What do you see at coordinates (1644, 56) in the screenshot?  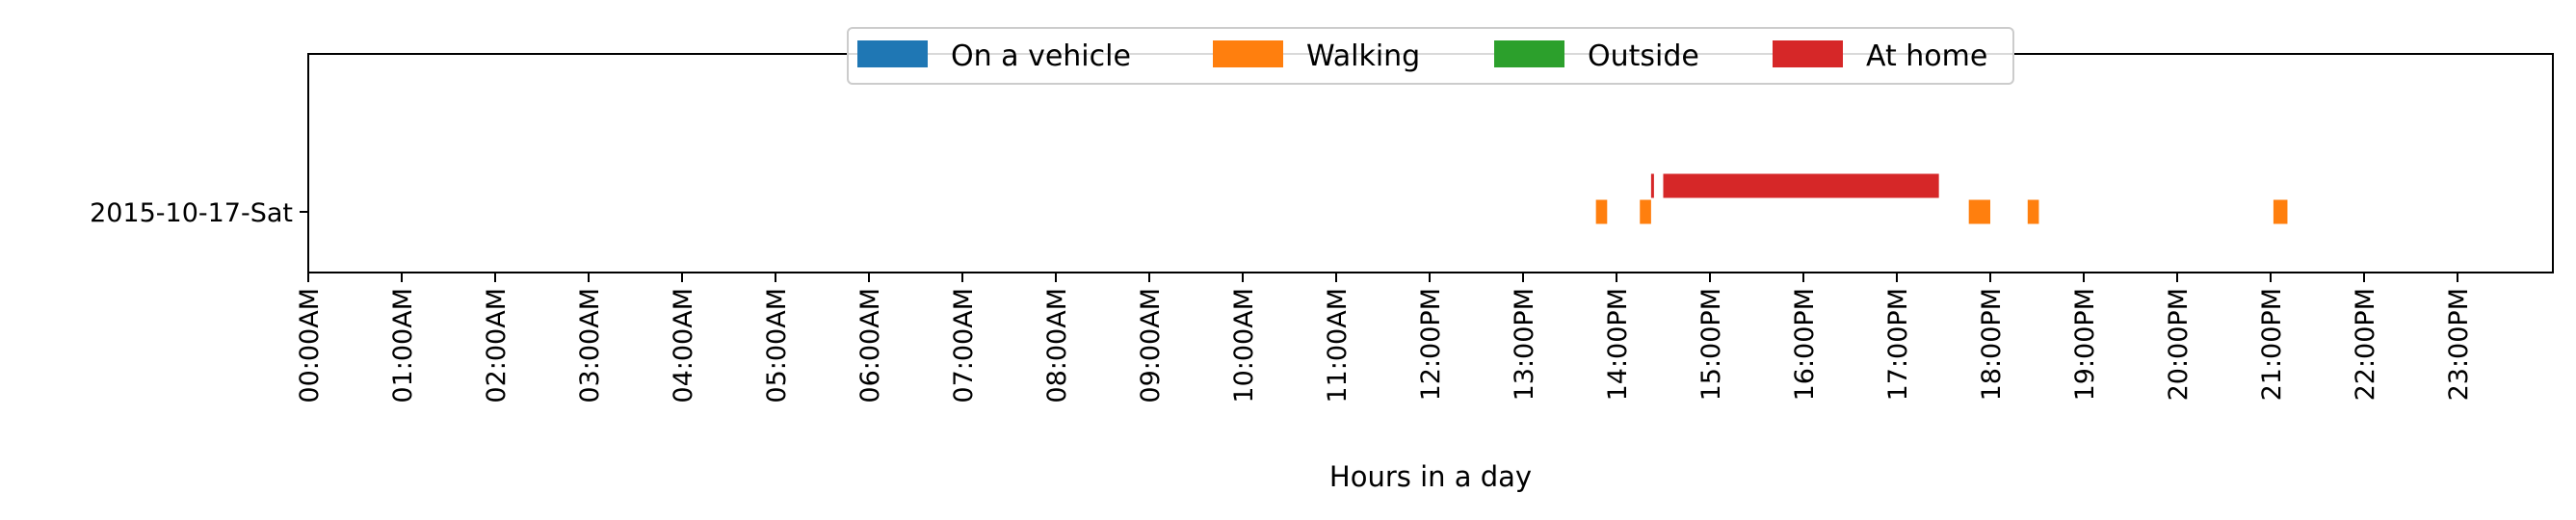 I see `legend-label: Outside` at bounding box center [1644, 56].